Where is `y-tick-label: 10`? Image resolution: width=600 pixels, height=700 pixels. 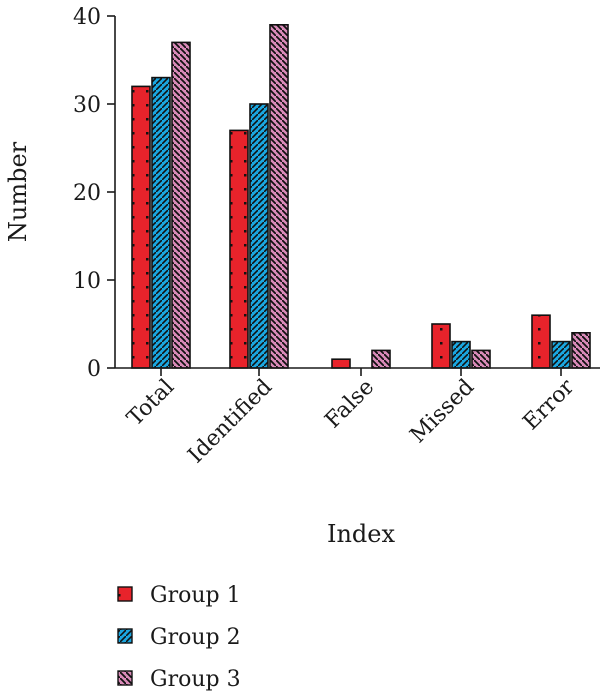 y-tick-label: 10 is located at coordinates (87, 281).